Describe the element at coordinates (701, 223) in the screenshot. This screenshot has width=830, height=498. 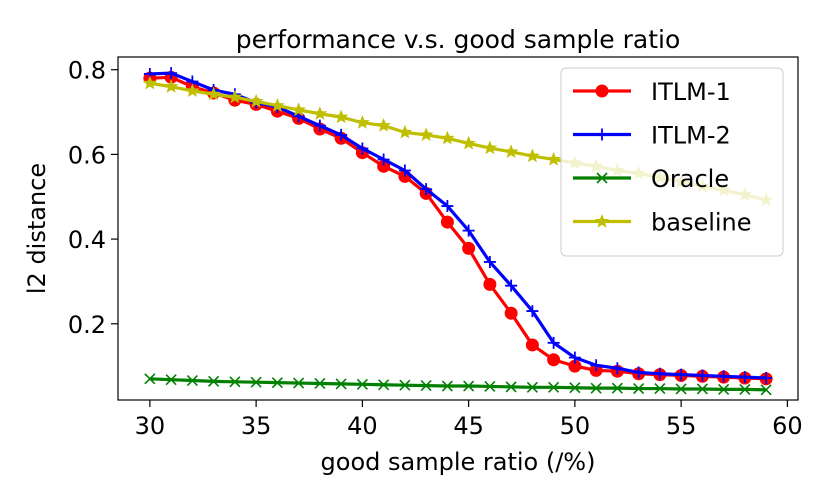
I see `legend-label: baseline` at that location.